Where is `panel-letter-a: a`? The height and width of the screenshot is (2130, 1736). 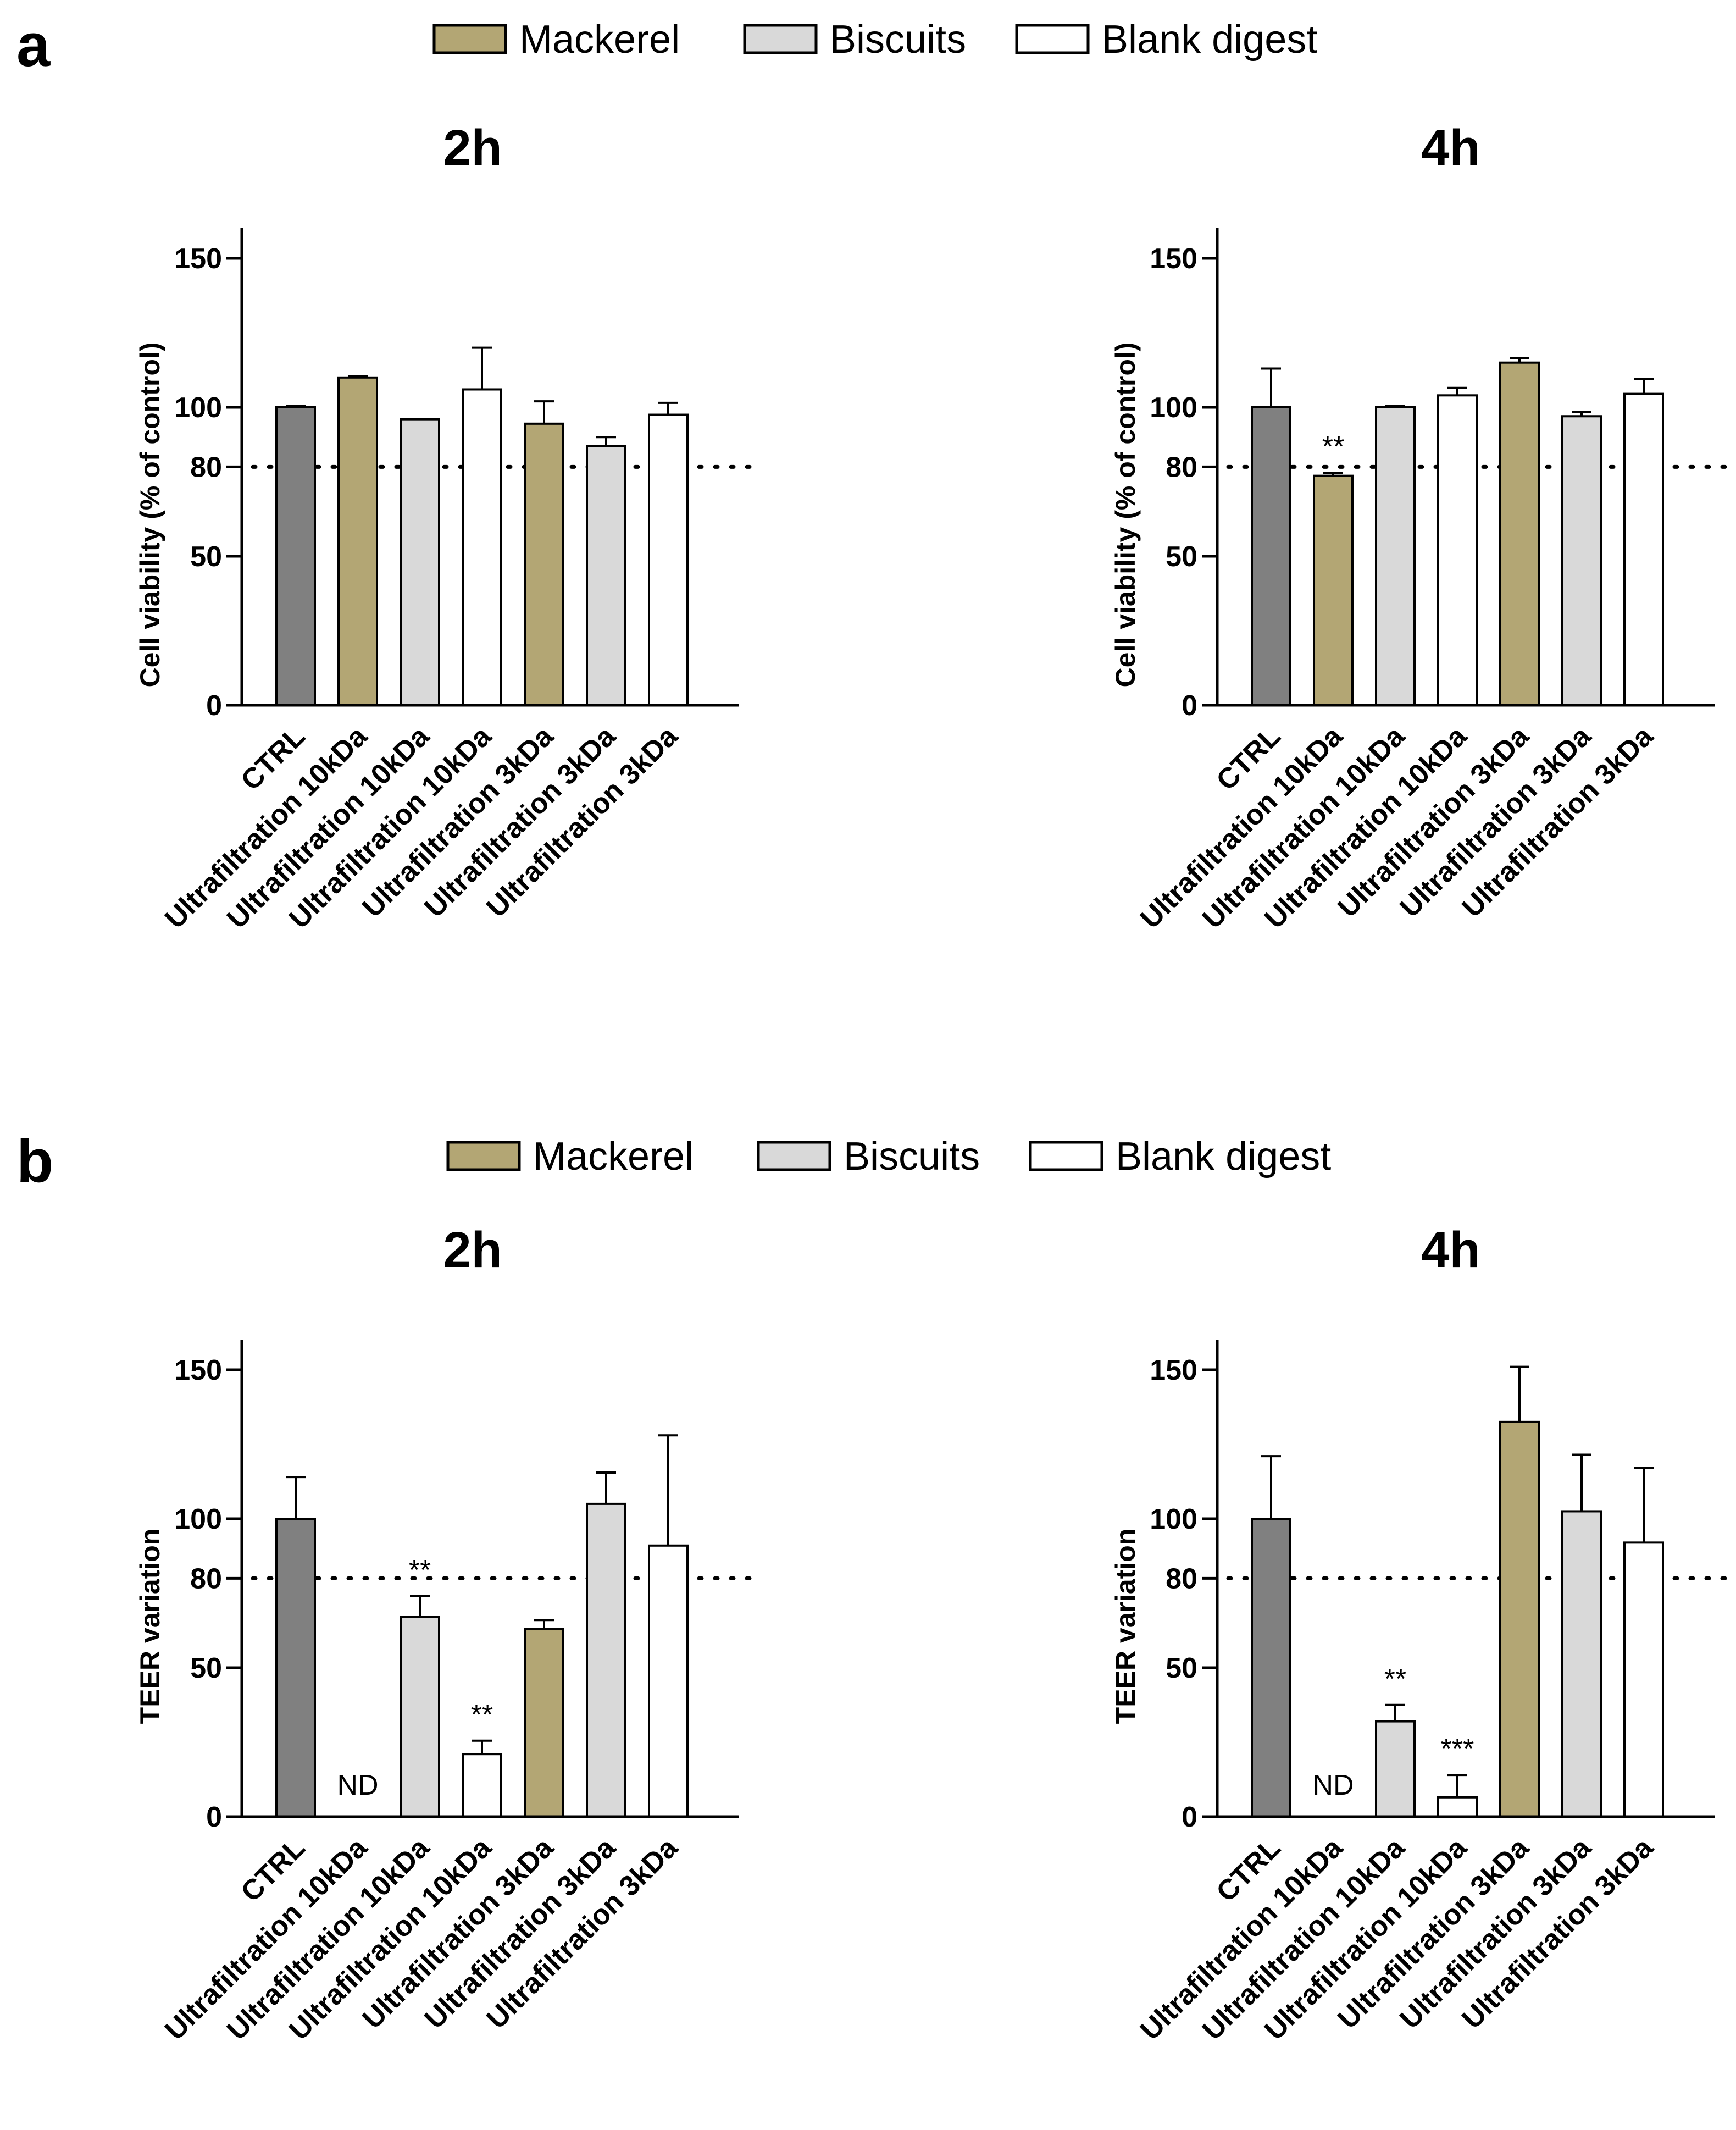
panel-letter-a: a is located at coordinates (33, 45).